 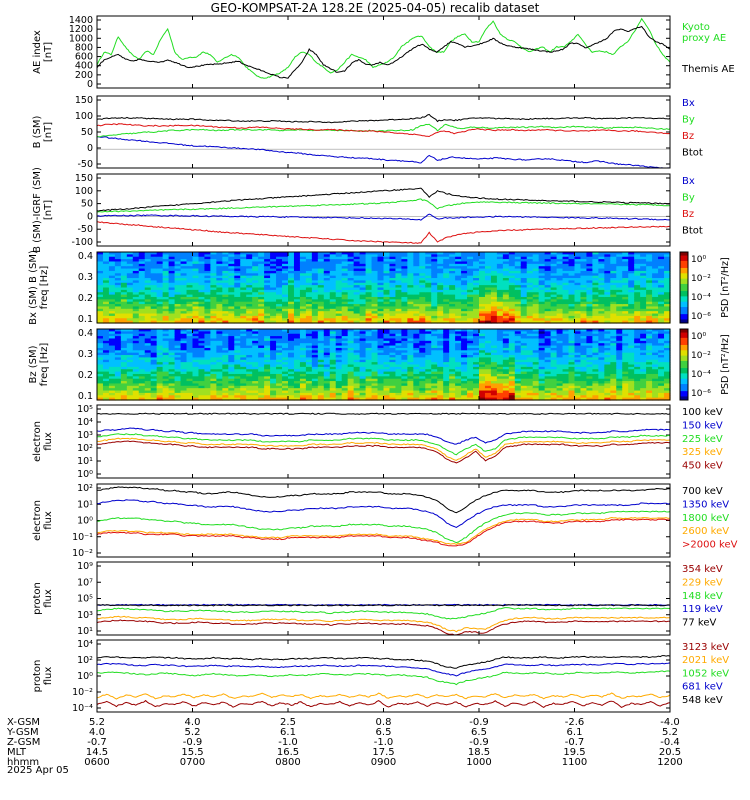 I want to click on ytick-label: 0, so click(x=90, y=216).